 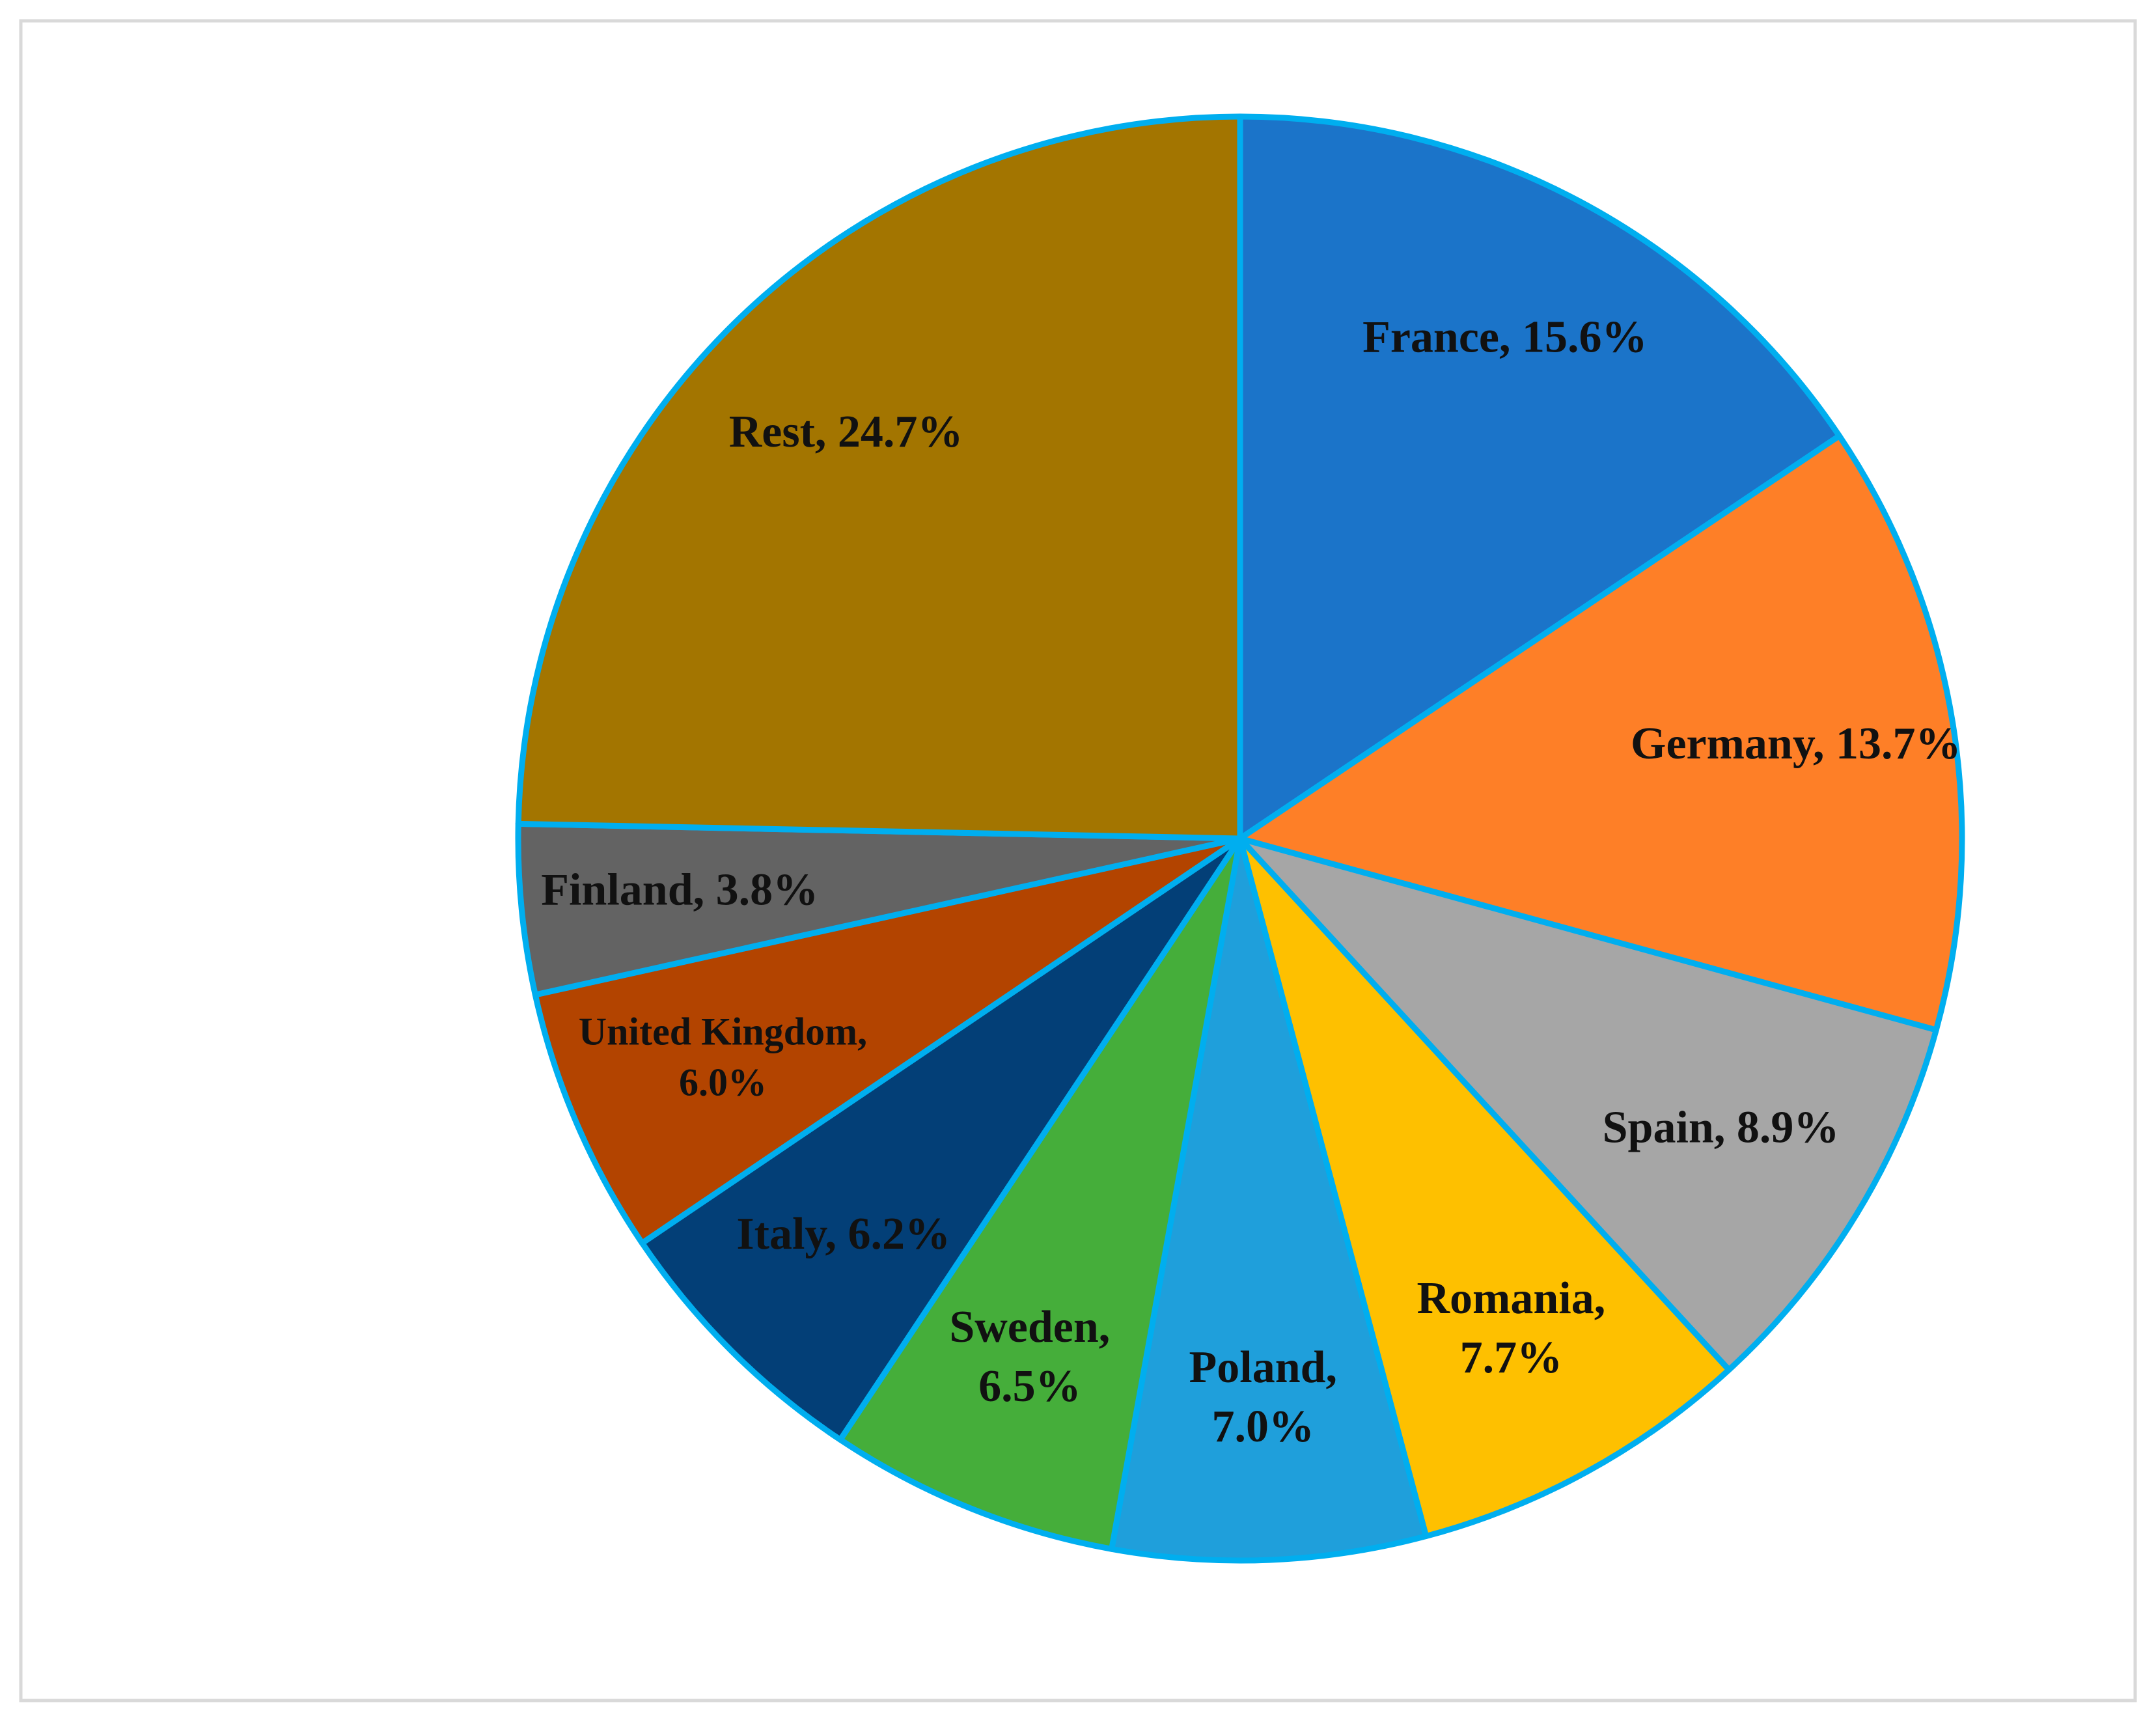 I want to click on data-label: 7.7%, so click(x=1511, y=1358).